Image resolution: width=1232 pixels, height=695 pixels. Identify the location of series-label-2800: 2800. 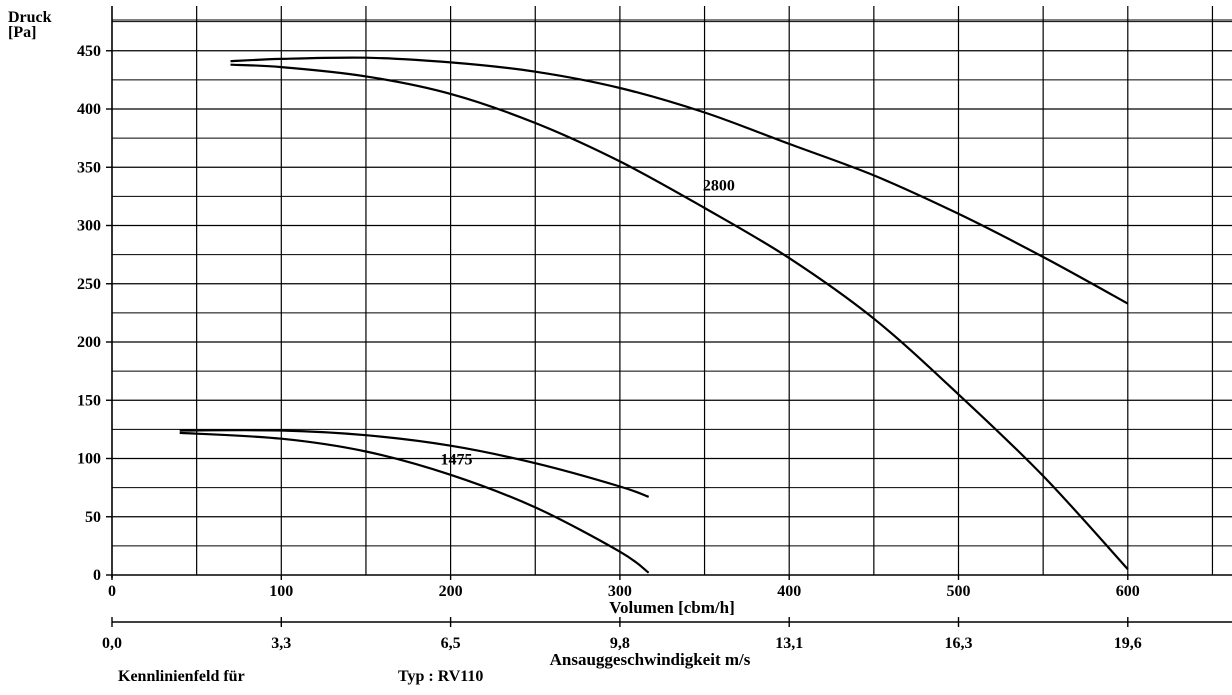
(719, 186).